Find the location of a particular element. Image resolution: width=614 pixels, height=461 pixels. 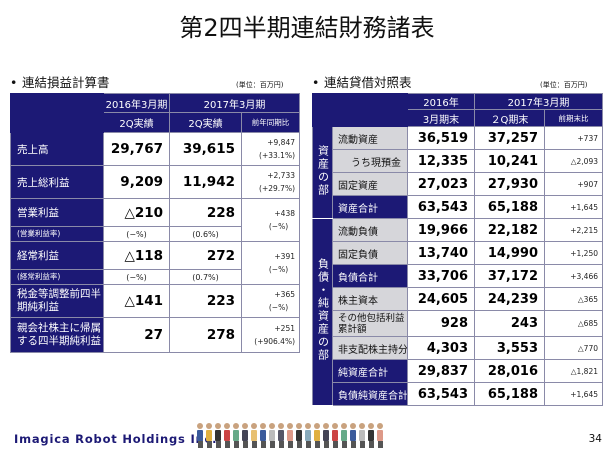

pl-sub-2017: 2Q実績 is located at coordinates (205, 122).